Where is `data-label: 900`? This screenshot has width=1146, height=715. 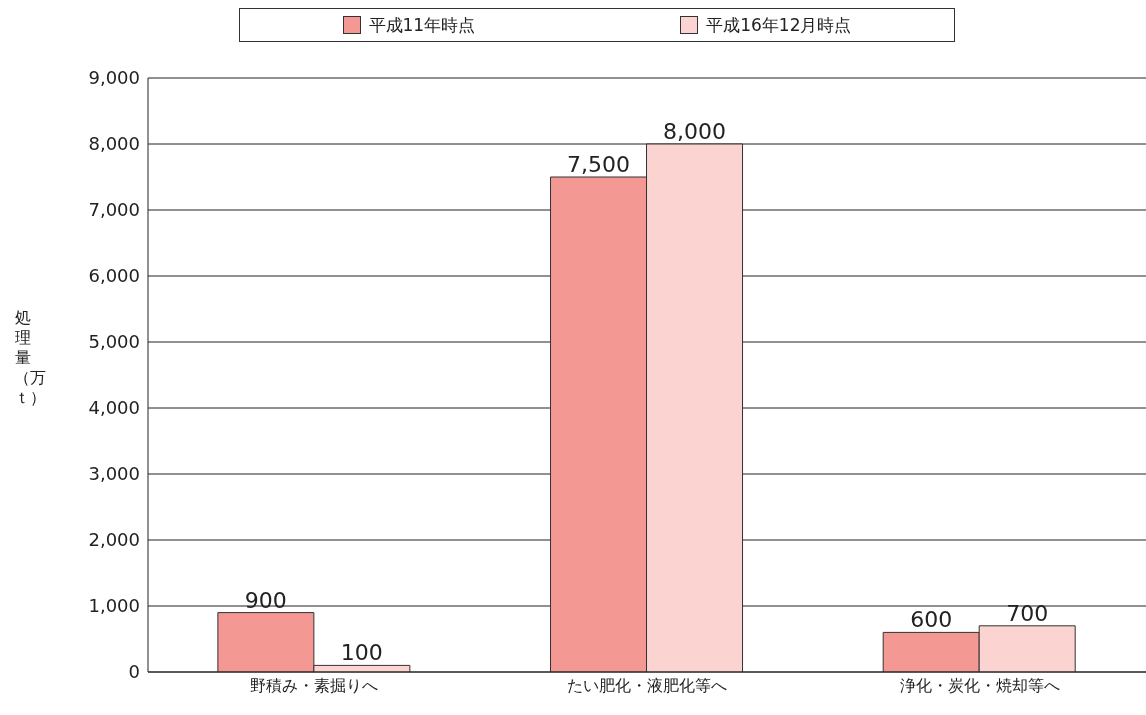 data-label: 900 is located at coordinates (265, 600).